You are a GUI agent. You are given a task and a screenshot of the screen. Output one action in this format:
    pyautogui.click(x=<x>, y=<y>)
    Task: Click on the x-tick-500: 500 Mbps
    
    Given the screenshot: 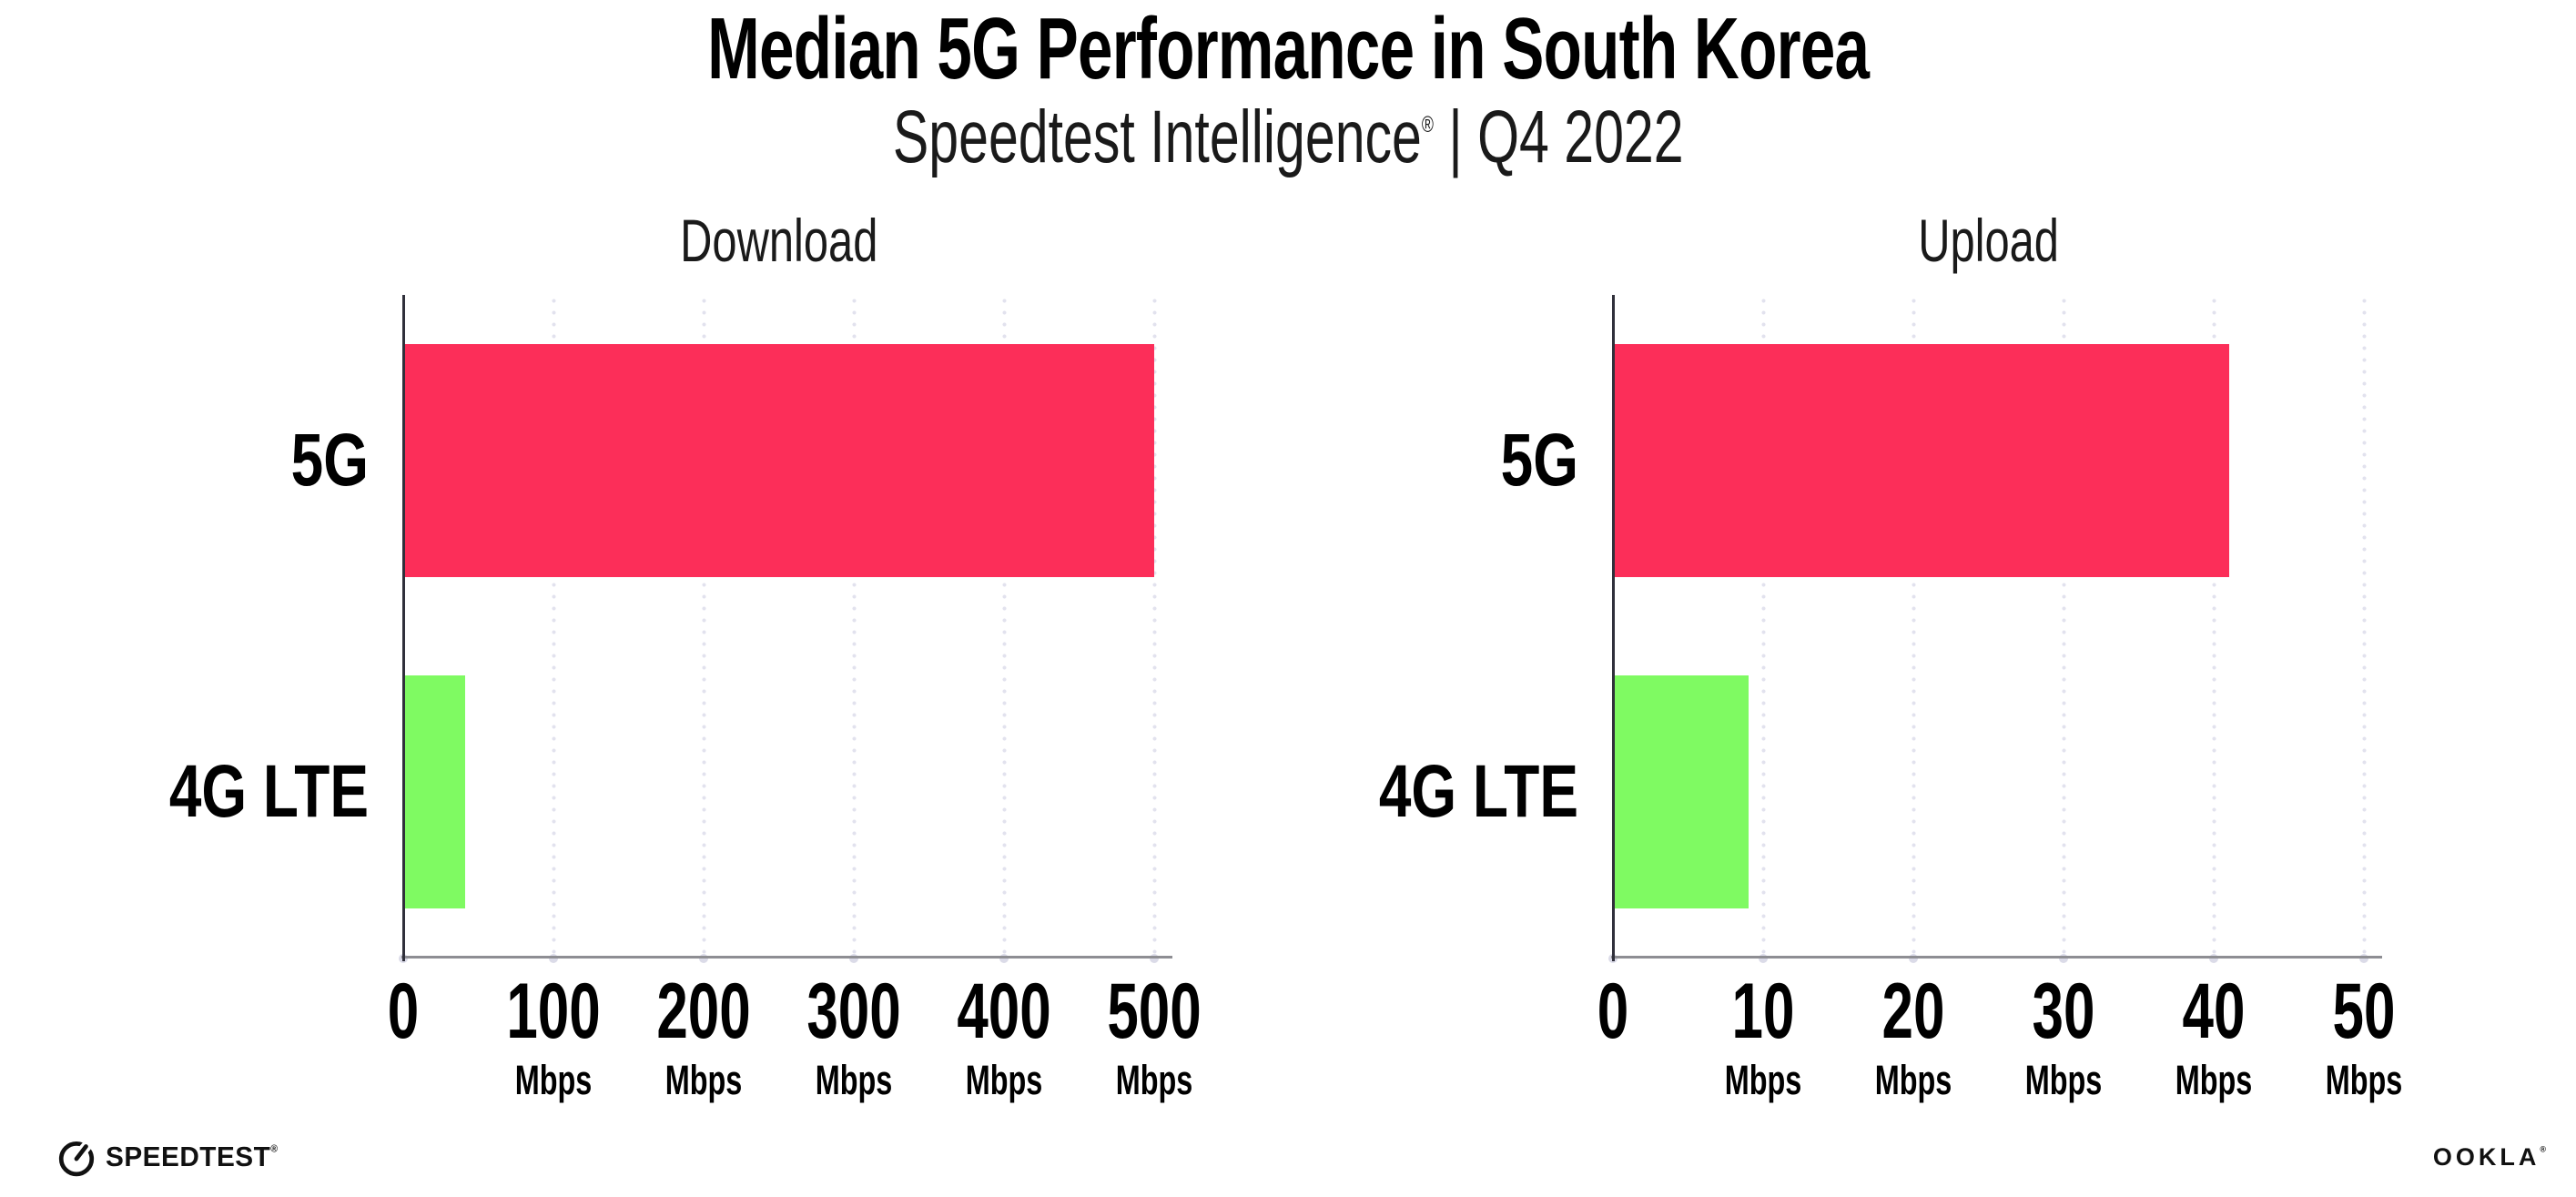 What is the action you would take?
    pyautogui.click(x=1154, y=1036)
    